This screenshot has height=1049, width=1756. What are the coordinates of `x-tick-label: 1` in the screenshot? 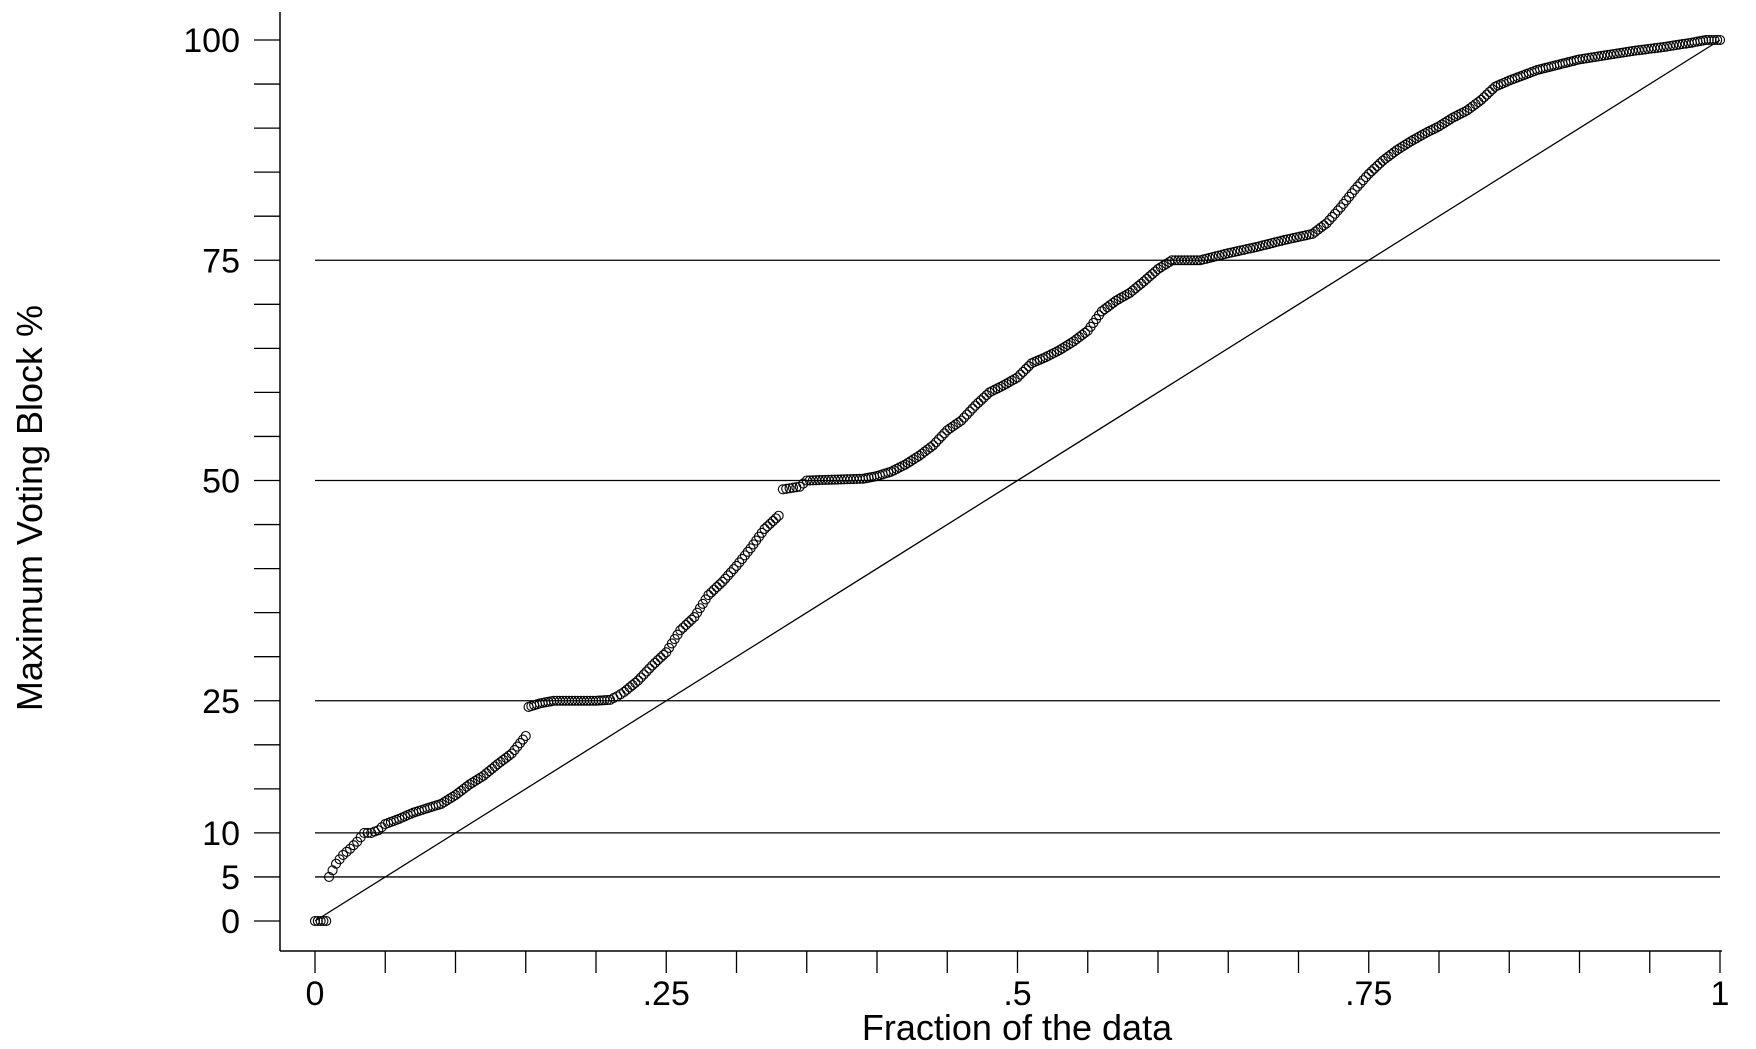 It's located at (1720, 994).